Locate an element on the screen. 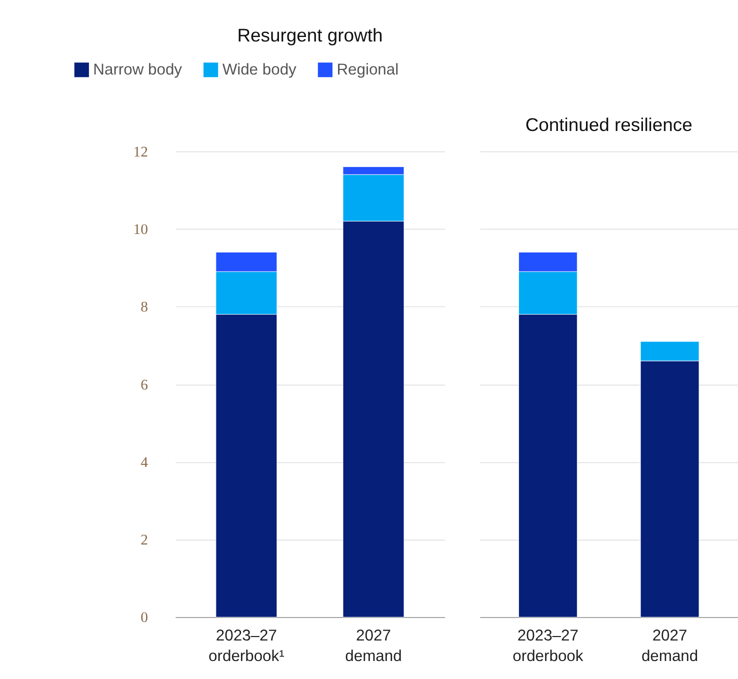 The image size is (738, 679). x-tick-label: 2023–27 orderbook is located at coordinates (548, 646).